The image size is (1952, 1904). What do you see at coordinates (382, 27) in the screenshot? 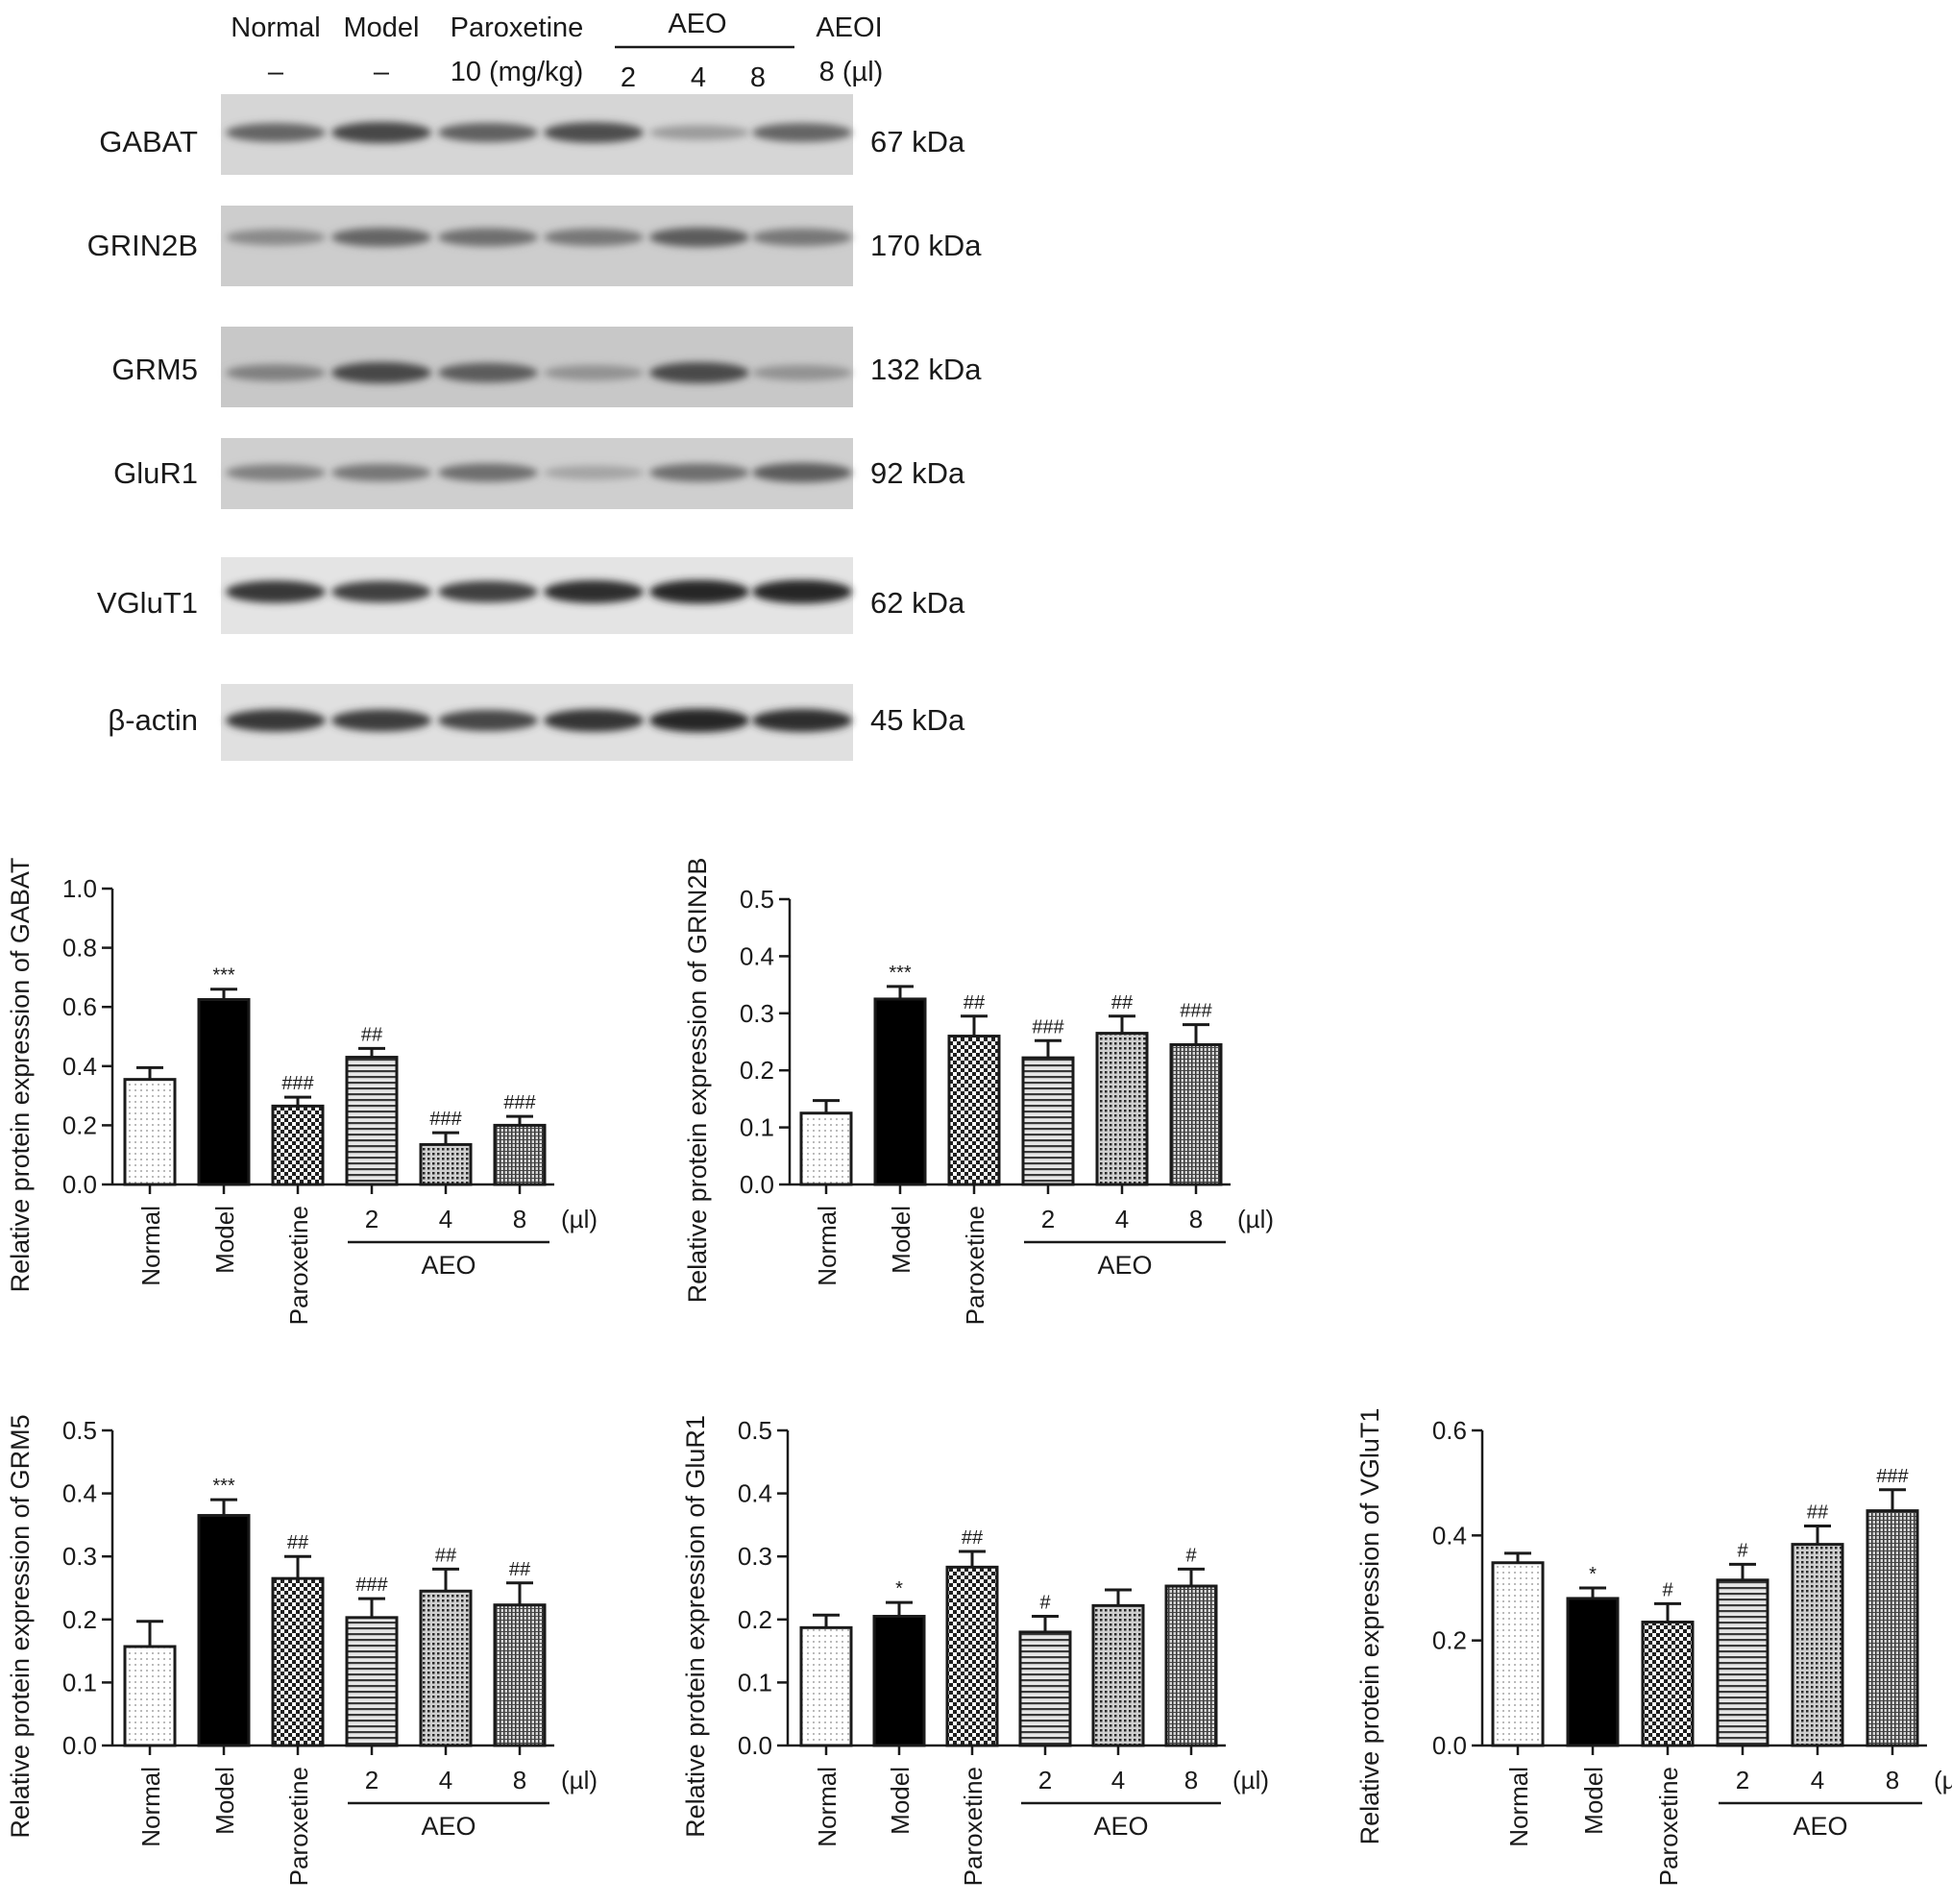
I see `header-model: Model` at bounding box center [382, 27].